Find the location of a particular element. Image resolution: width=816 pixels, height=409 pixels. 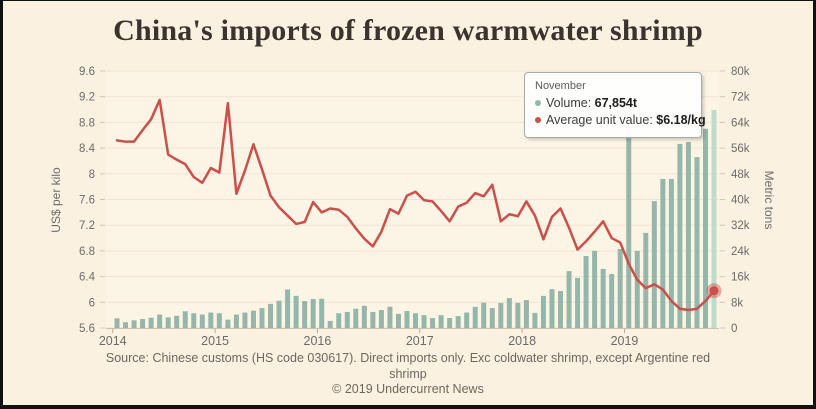

x-axis-year-label: 2016 is located at coordinates (318, 341).